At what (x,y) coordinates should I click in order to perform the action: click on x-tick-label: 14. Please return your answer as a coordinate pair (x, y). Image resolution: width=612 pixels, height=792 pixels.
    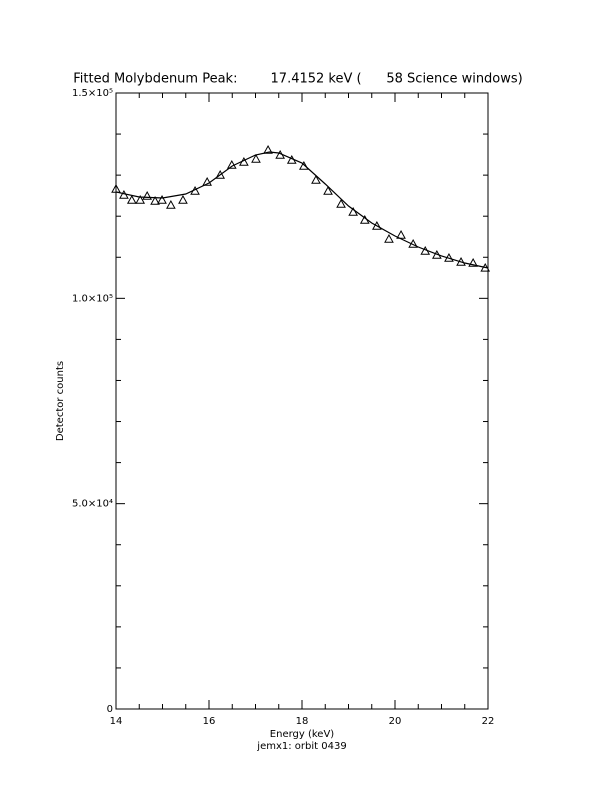
    Looking at the image, I should click on (116, 721).